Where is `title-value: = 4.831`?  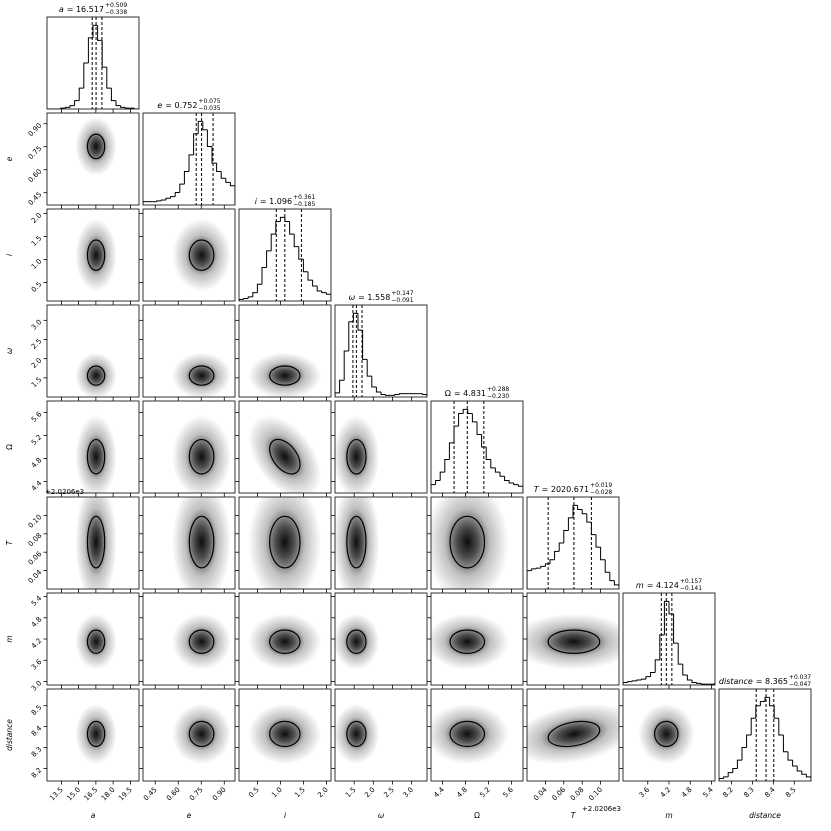
title-value: = 4.831 is located at coordinates (470, 393).